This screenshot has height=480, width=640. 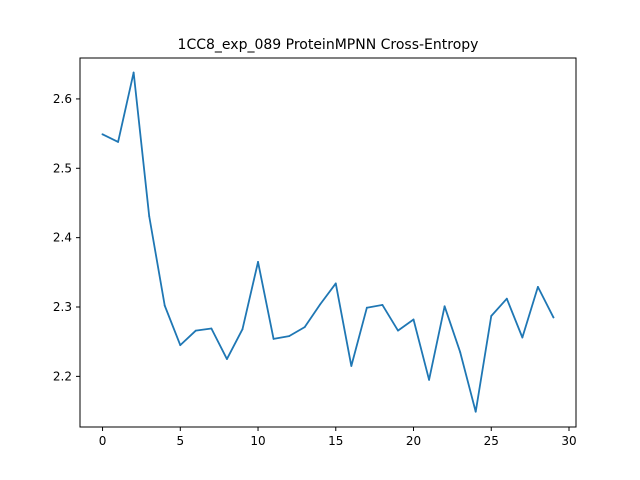 I want to click on x-tick-label: 30, so click(x=568, y=441).